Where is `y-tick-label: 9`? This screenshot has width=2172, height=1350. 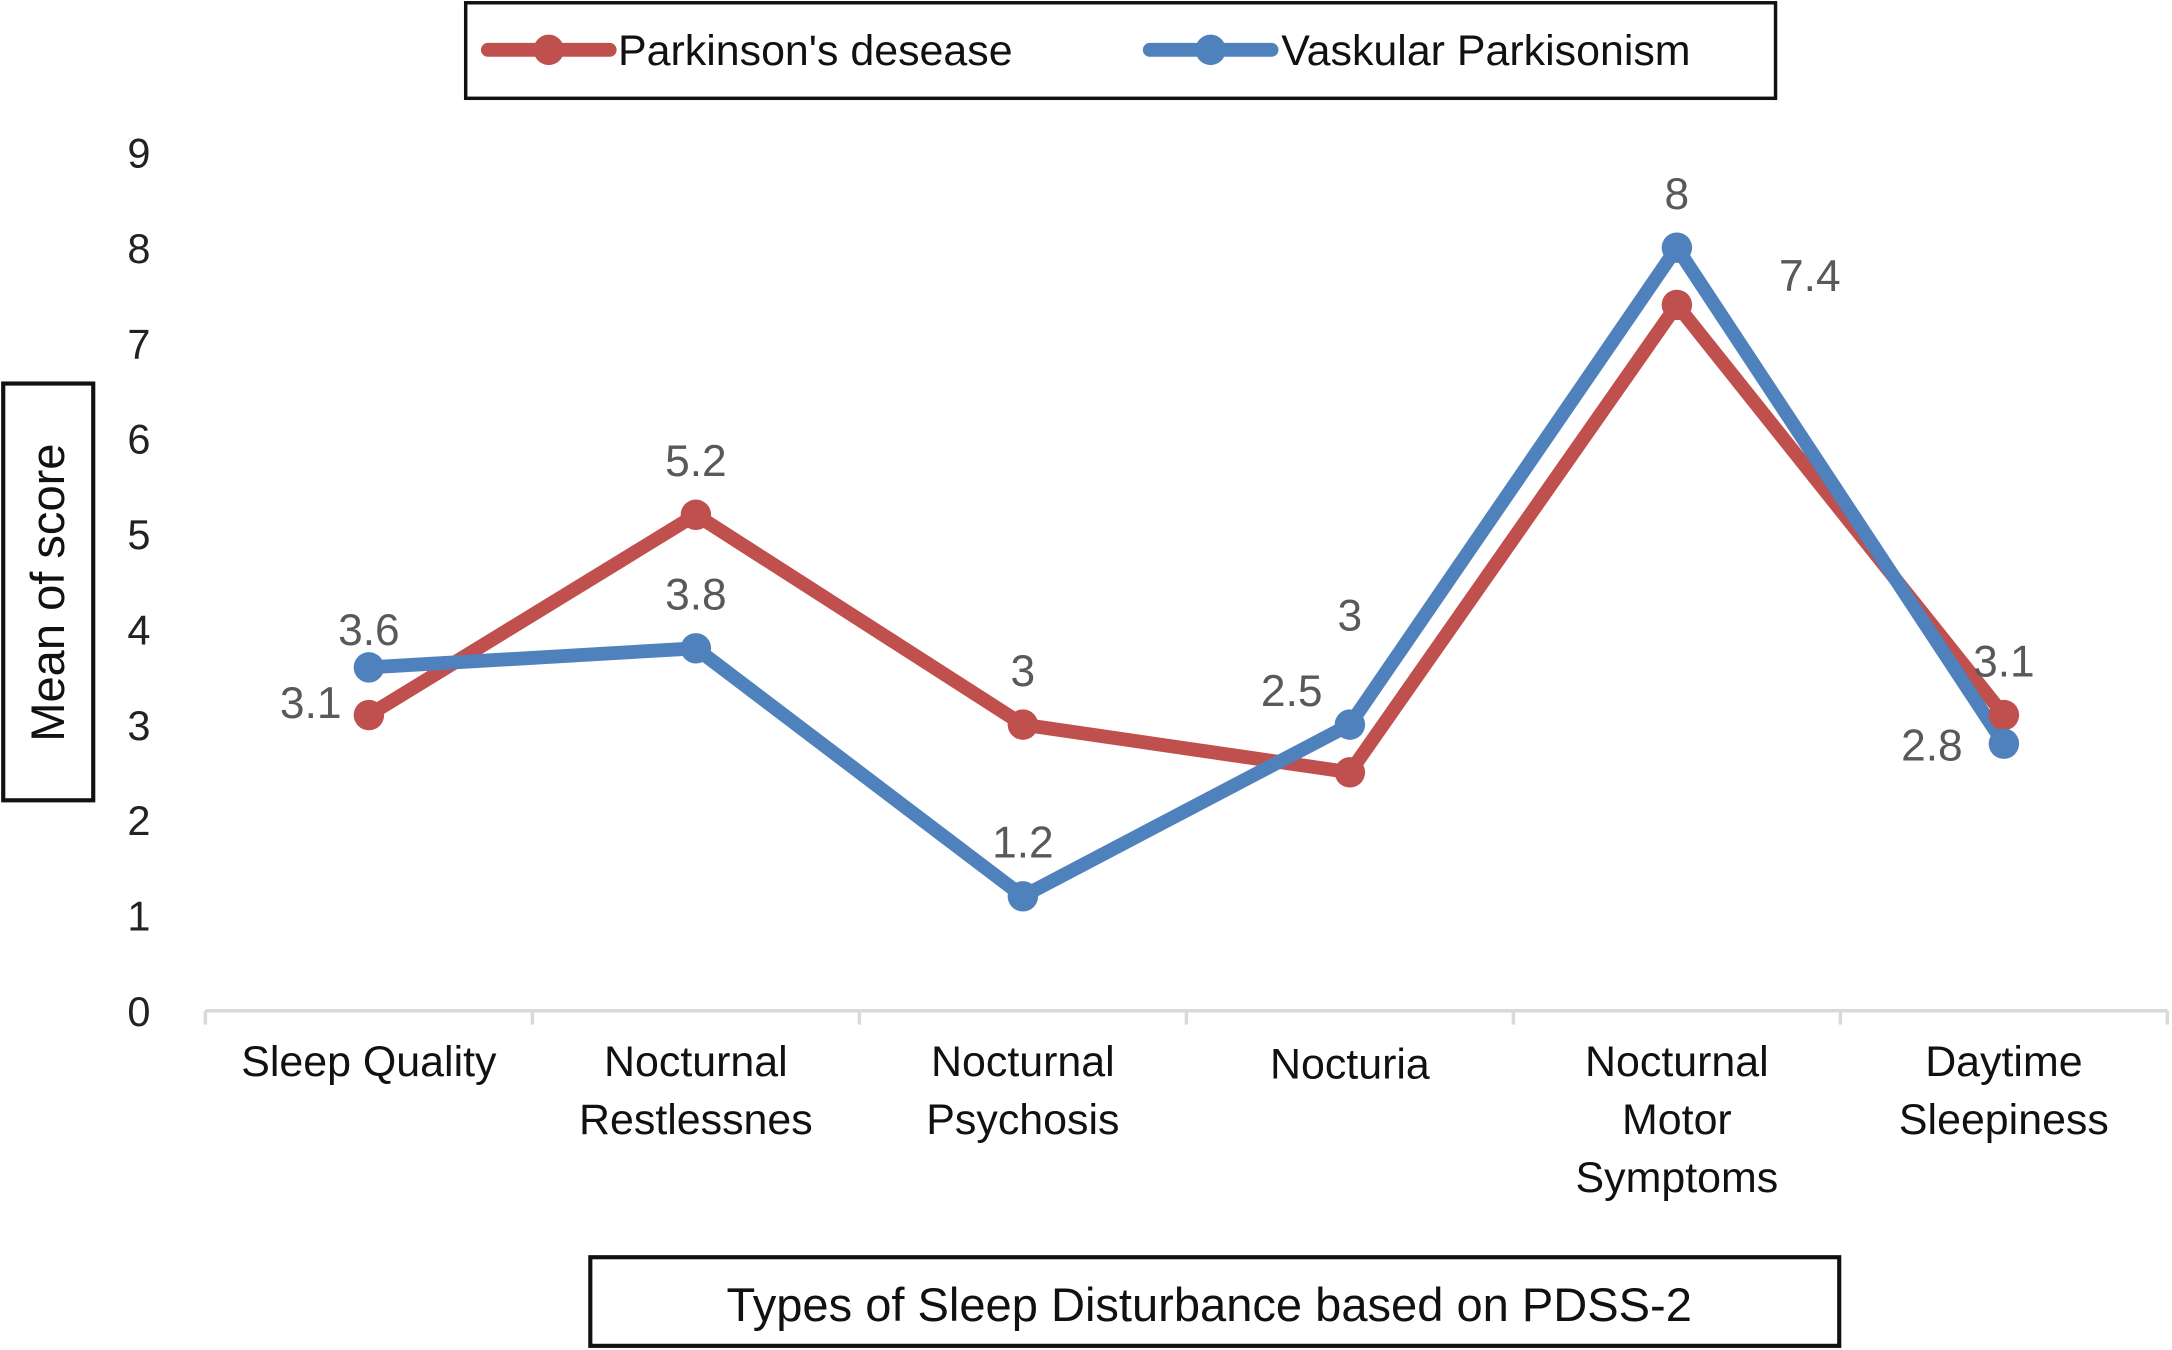 y-tick-label: 9 is located at coordinates (138, 153).